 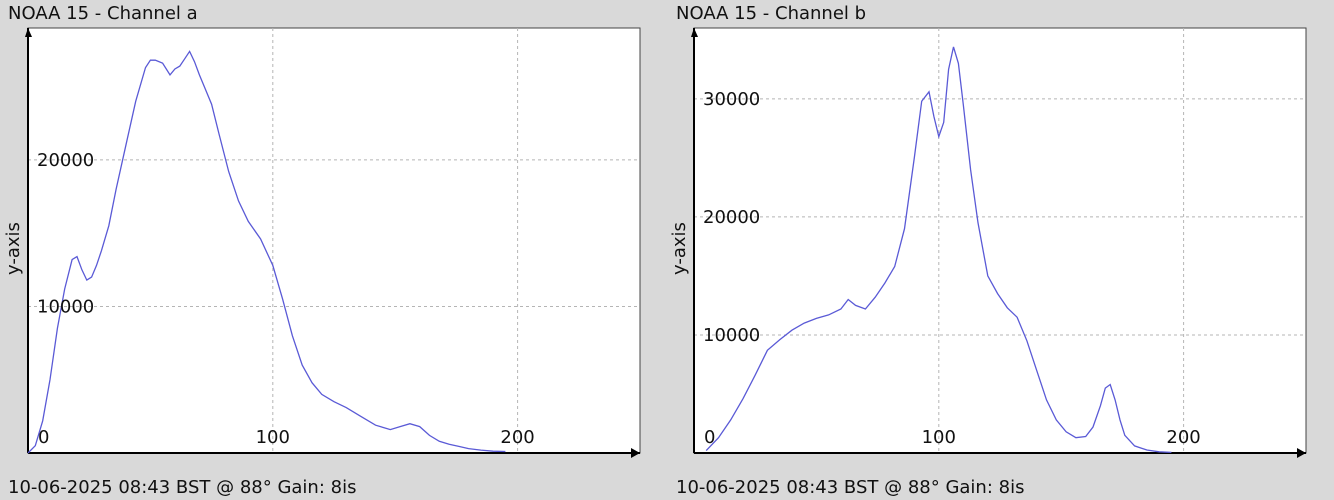 I want to click on chart-title: NOAA 15 - Channel a, so click(x=103, y=13).